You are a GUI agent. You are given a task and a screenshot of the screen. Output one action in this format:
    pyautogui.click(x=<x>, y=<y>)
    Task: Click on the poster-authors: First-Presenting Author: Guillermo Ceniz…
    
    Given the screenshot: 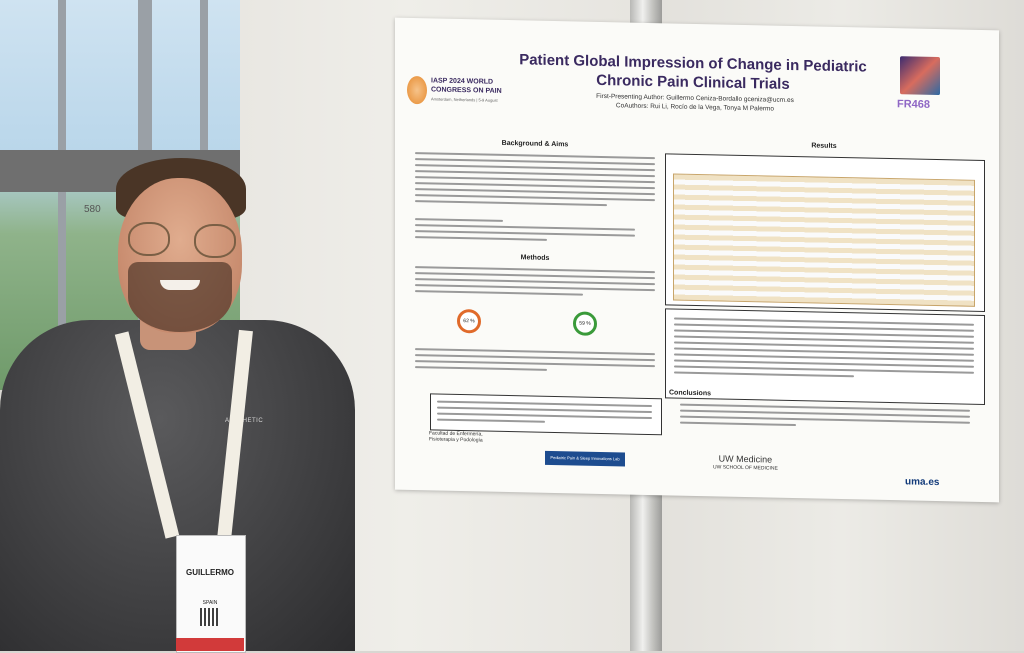 What is the action you would take?
    pyautogui.click(x=695, y=103)
    